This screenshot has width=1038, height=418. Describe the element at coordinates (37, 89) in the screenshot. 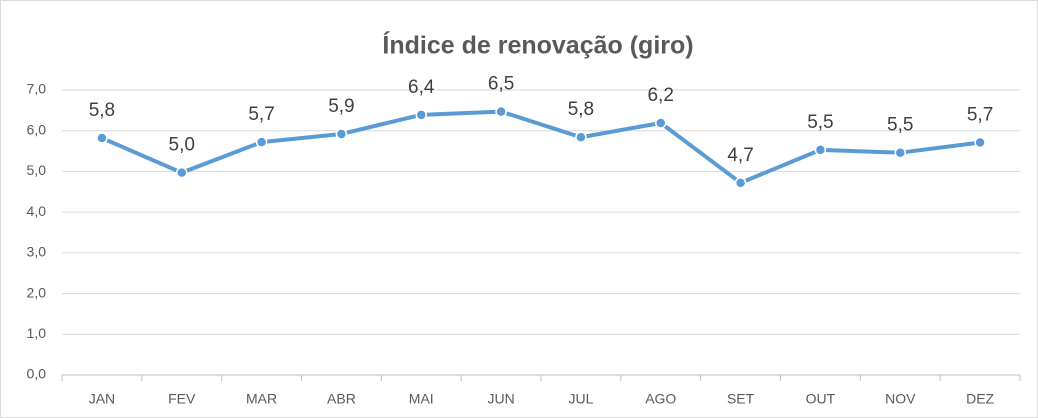

I see `y-tick-label: 7,0` at that location.